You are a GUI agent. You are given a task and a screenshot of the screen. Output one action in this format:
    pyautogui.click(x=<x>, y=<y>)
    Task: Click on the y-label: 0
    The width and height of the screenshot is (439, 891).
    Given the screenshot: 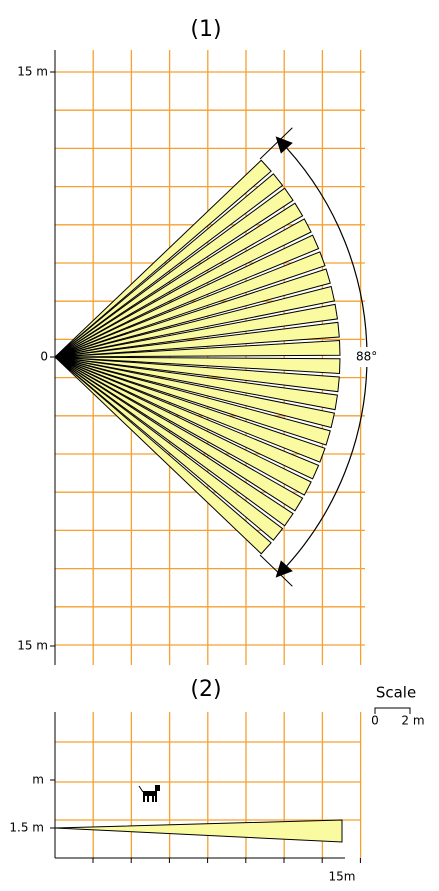 What is the action you would take?
    pyautogui.click(x=44, y=357)
    